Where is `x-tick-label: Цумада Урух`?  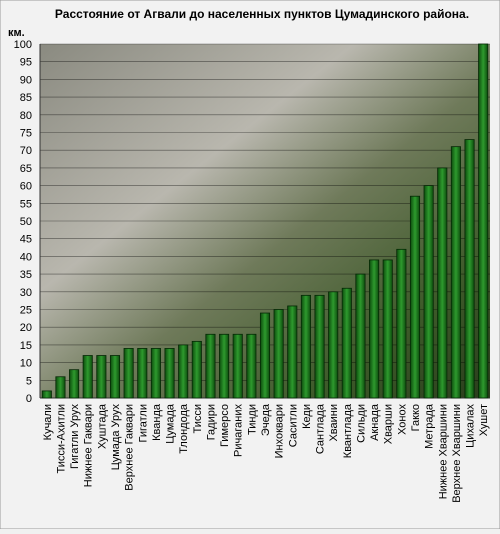
x-tick-label: Цумада Урух is located at coordinates (116, 437).